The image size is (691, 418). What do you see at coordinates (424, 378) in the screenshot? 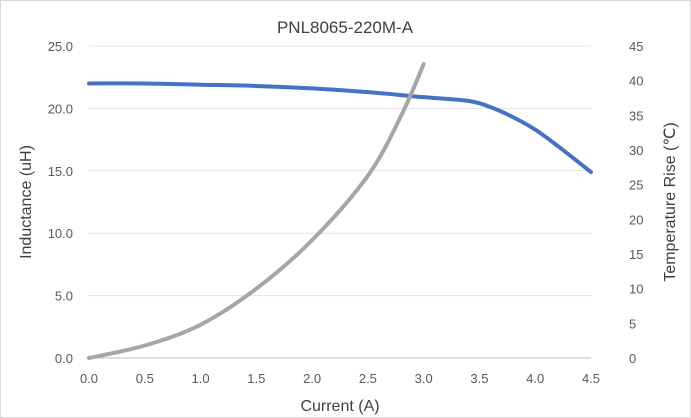
I see `x-tick-label: 3.0` at bounding box center [424, 378].